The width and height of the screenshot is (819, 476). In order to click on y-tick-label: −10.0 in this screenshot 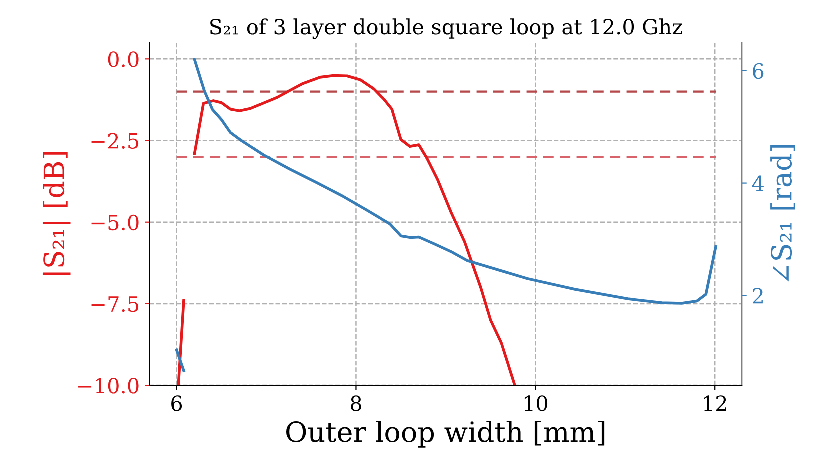, I will do `click(108, 386)`.